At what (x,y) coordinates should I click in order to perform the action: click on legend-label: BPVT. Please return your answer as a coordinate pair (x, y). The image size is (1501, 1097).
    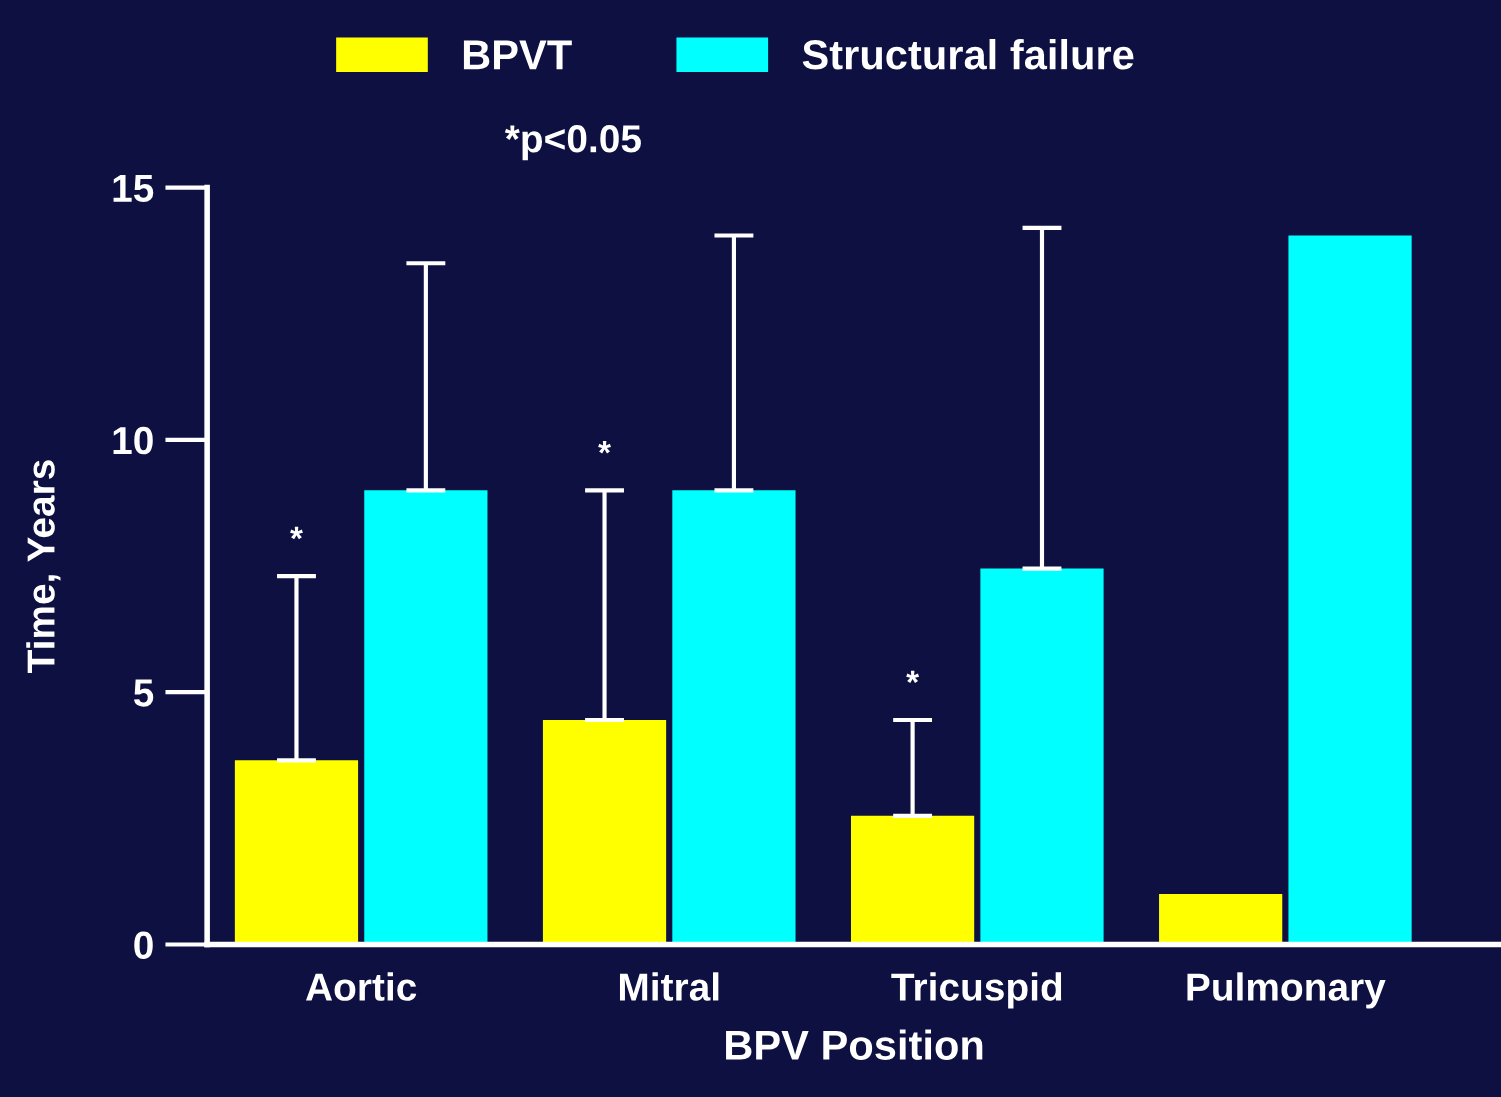
    Looking at the image, I should click on (517, 55).